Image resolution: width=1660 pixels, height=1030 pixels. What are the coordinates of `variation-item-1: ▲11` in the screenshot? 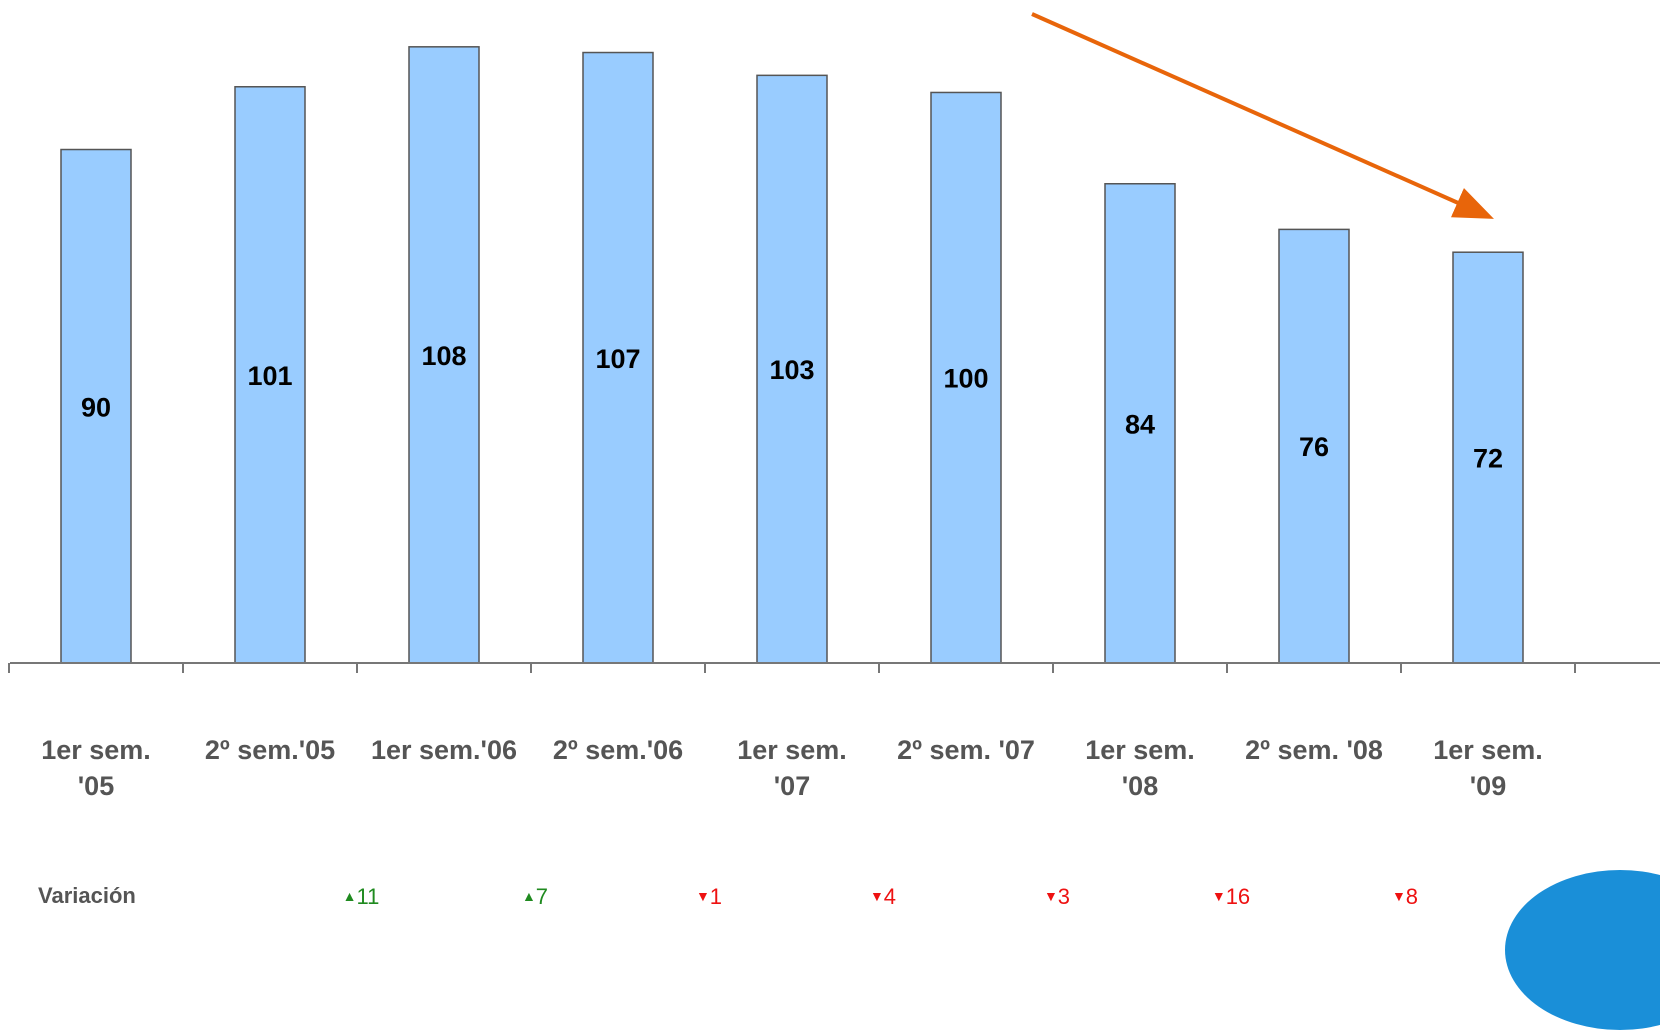 It's located at (361, 896).